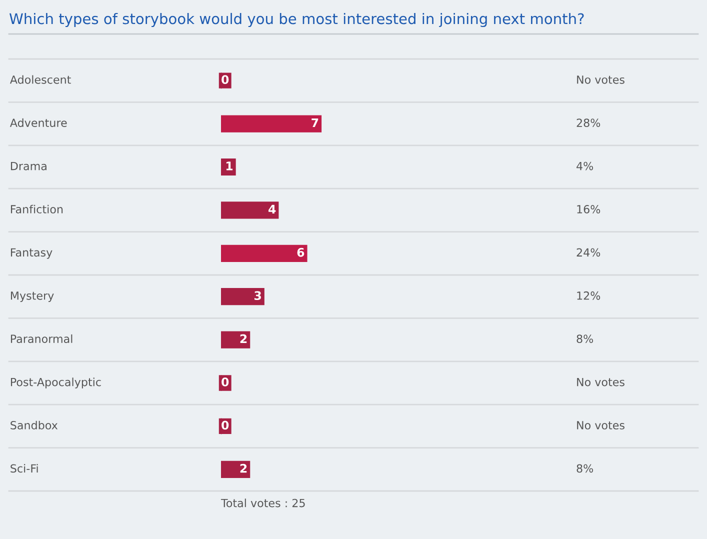  I want to click on y-tick-label: Fanfiction, so click(36, 209).